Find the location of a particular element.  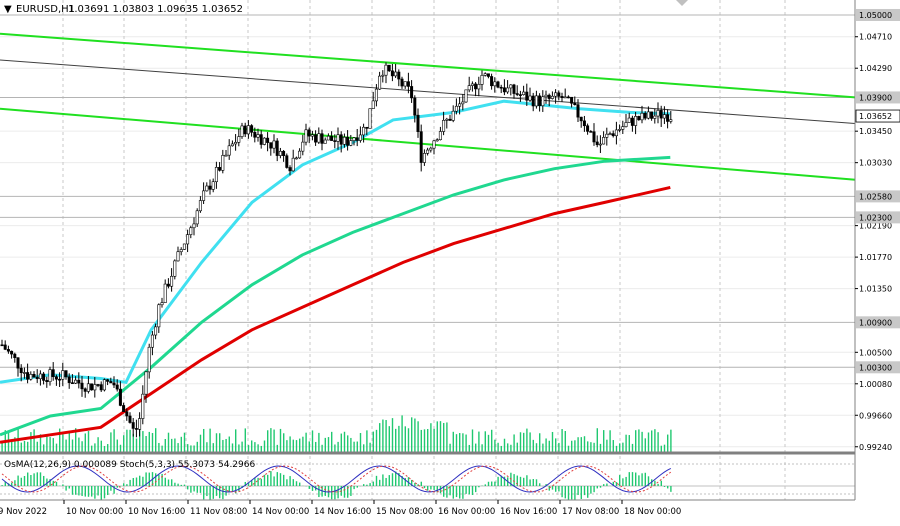

level-tag-label: 1.05000 is located at coordinates (875, 15).